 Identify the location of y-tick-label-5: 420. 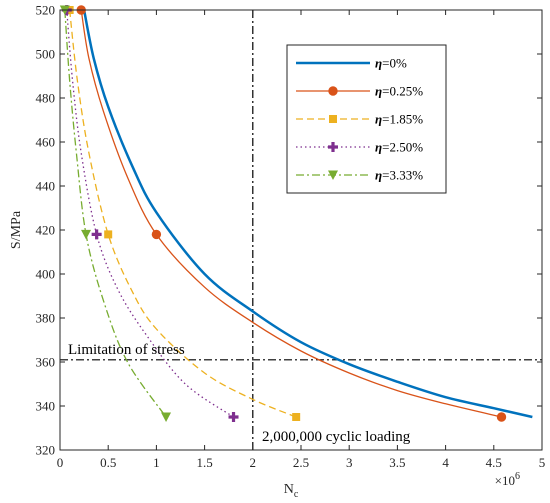
(46, 230).